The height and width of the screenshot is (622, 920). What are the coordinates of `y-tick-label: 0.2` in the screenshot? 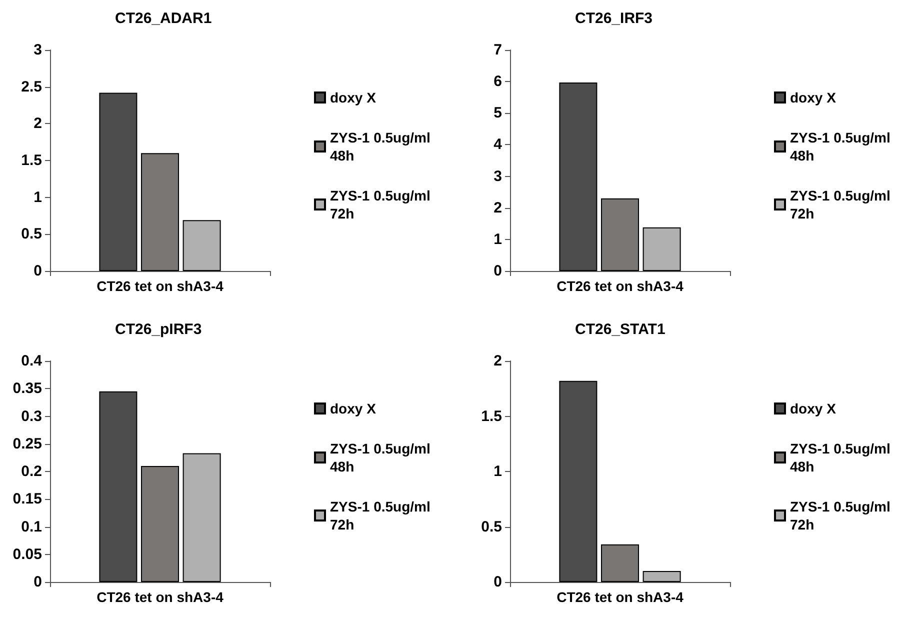 It's located at (31, 471).